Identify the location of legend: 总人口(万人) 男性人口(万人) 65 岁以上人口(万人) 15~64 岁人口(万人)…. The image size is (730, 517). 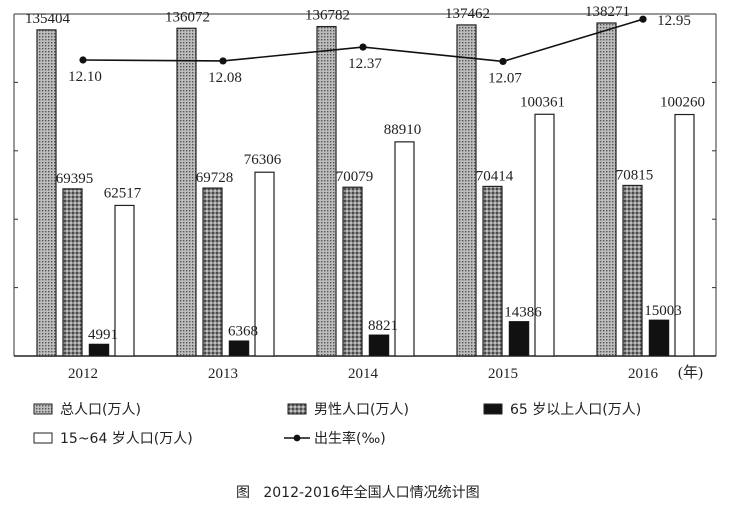
(337, 424).